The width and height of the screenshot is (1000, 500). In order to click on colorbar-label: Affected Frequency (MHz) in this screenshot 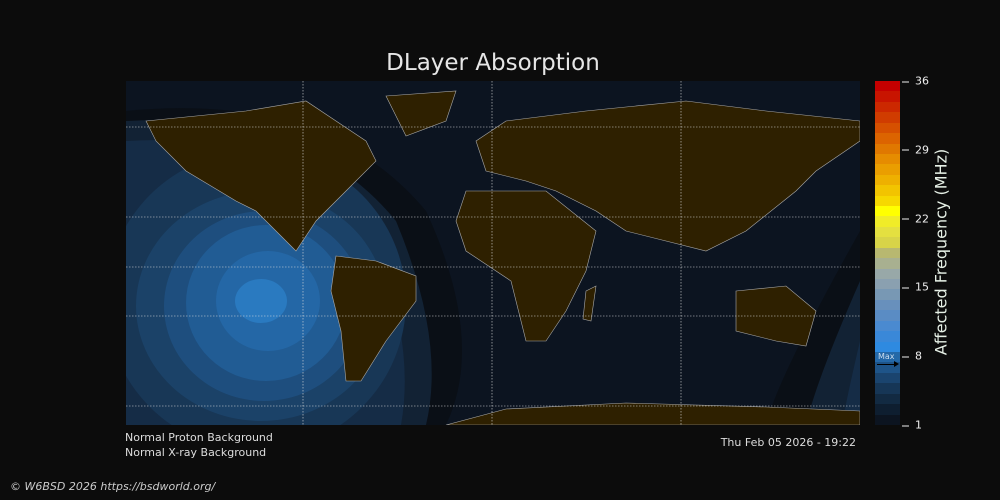, I will do `click(941, 252)`.